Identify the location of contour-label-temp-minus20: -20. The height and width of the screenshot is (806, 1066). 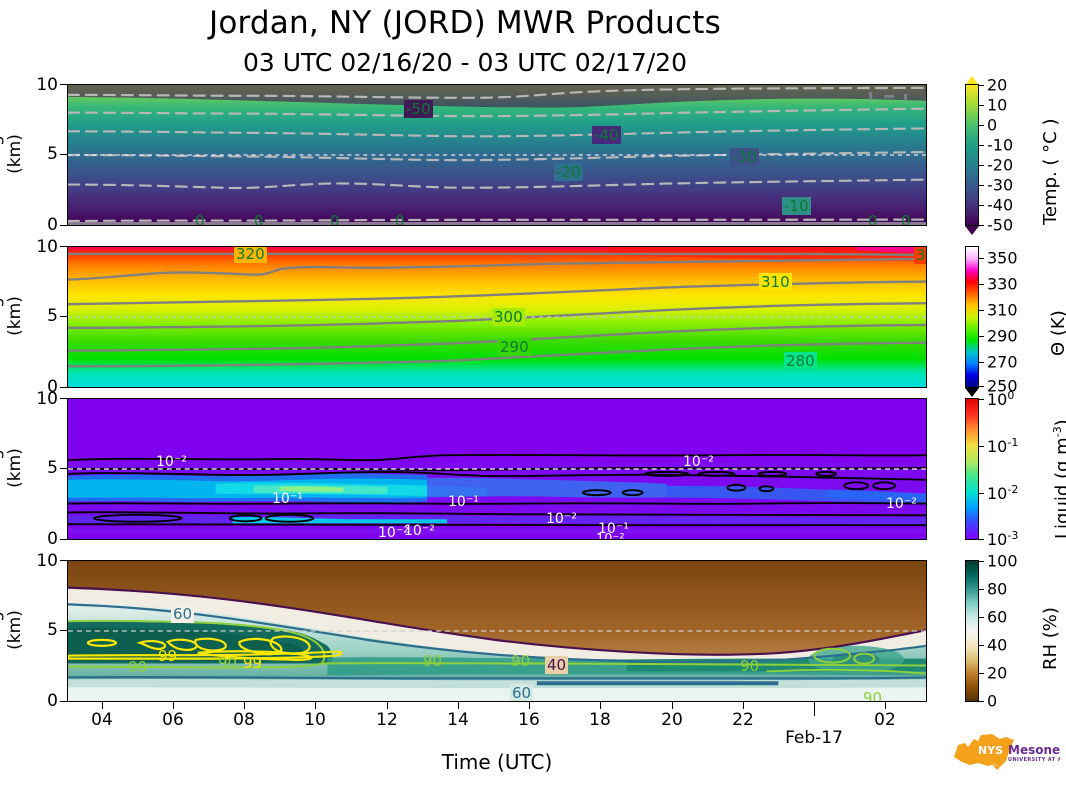
(568, 172).